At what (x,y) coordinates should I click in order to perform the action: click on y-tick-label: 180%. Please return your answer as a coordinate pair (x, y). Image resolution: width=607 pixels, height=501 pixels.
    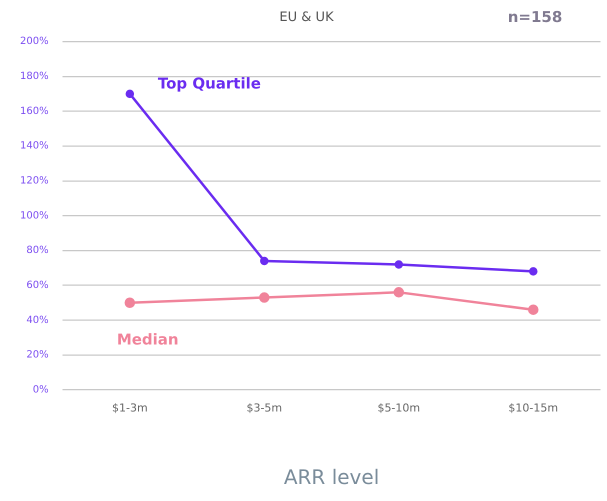
    Looking at the image, I should click on (34, 76).